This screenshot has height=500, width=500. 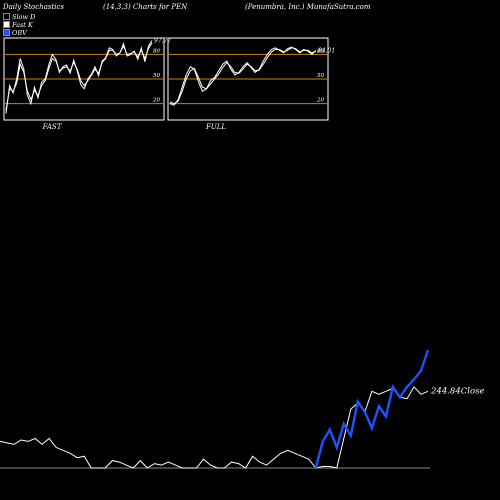 I want to click on fast-series-fast-k-line, so click(x=79, y=77).